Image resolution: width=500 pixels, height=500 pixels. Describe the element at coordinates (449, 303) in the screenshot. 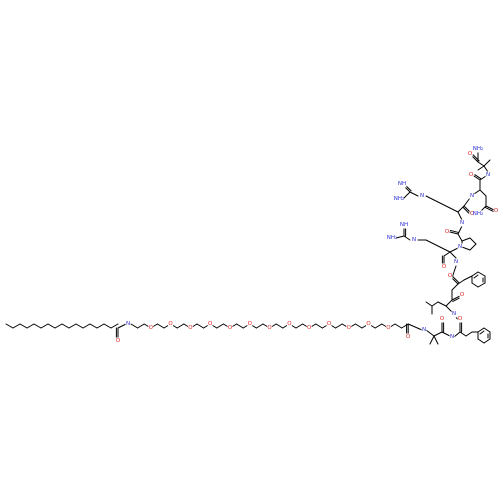

I see `leu-backbone-bond` at that location.